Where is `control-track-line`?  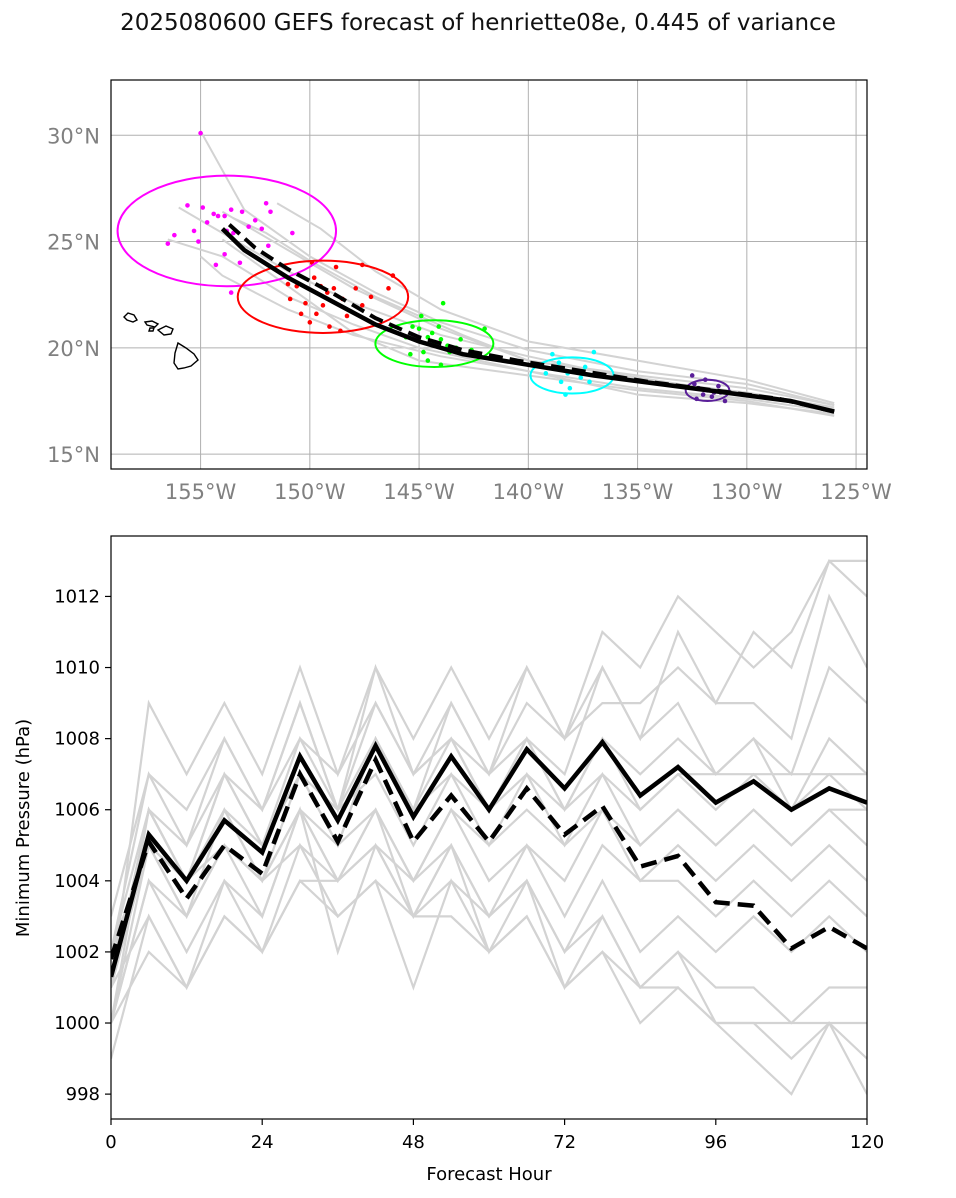 control-track-line is located at coordinates (530, 317).